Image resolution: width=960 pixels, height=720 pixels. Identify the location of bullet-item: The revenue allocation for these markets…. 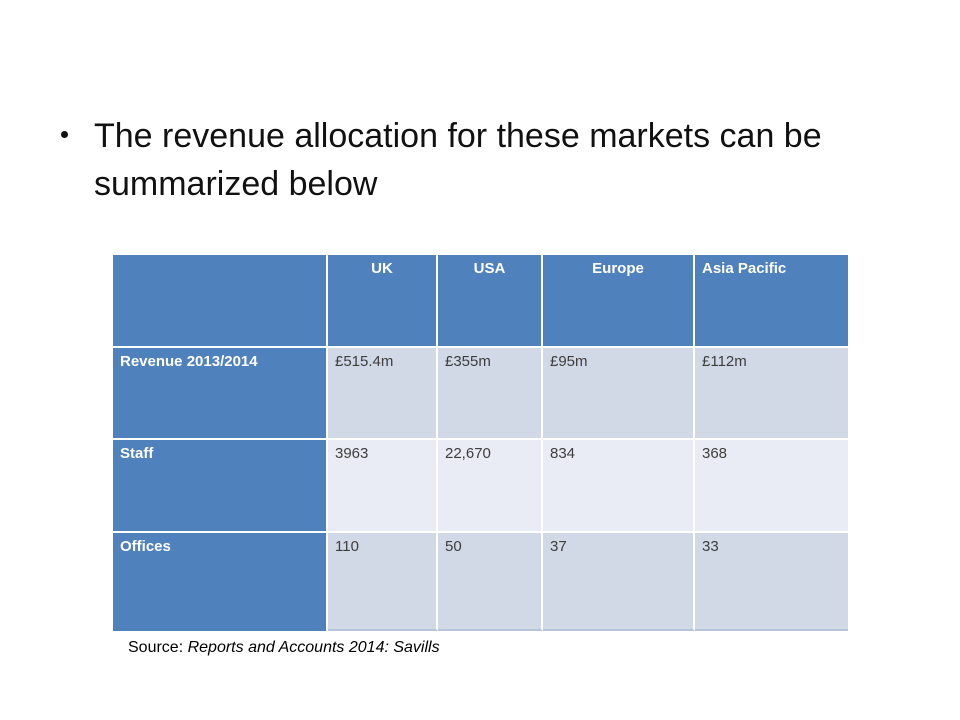
(472, 160).